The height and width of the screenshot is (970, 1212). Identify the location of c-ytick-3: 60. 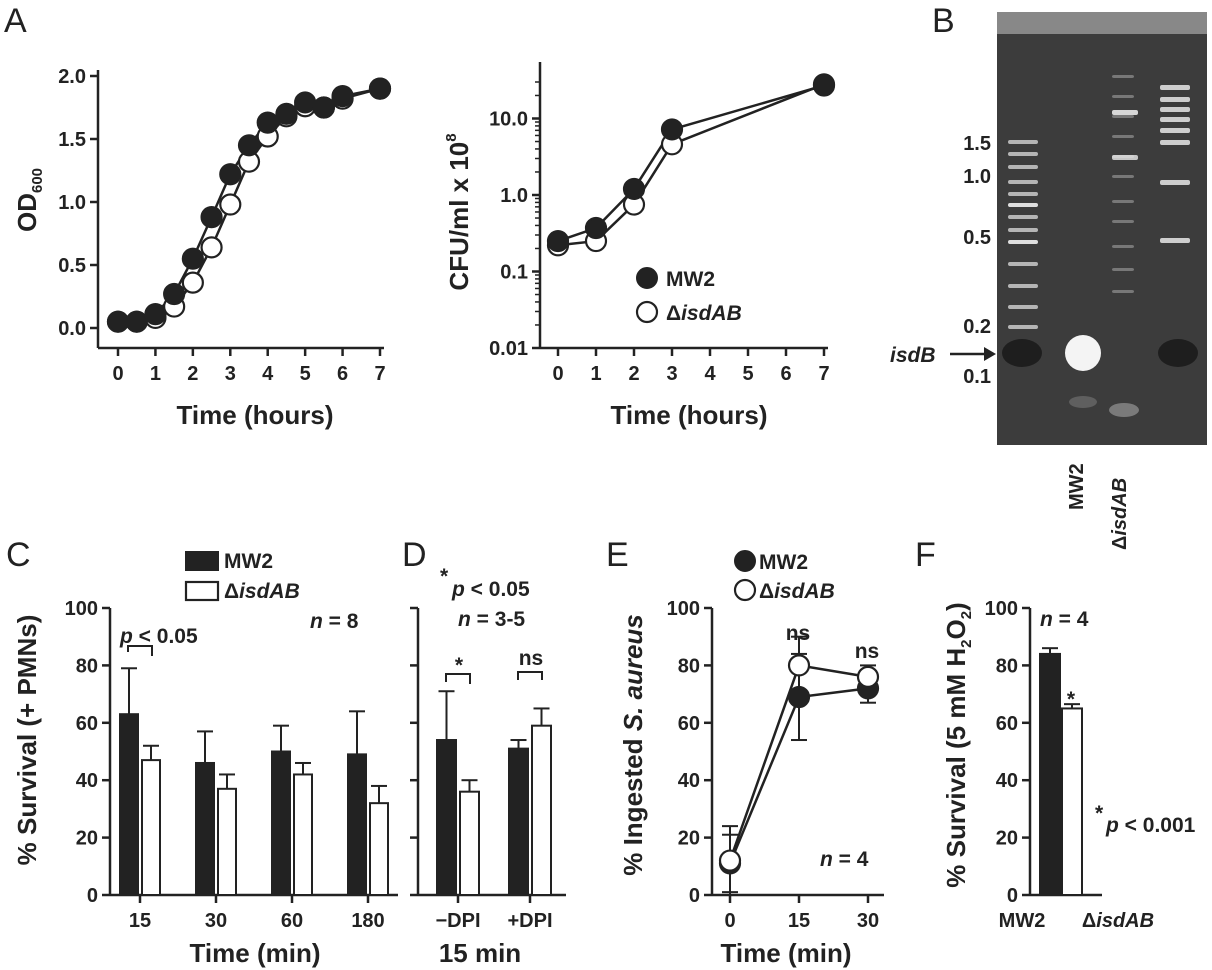
(87, 724).